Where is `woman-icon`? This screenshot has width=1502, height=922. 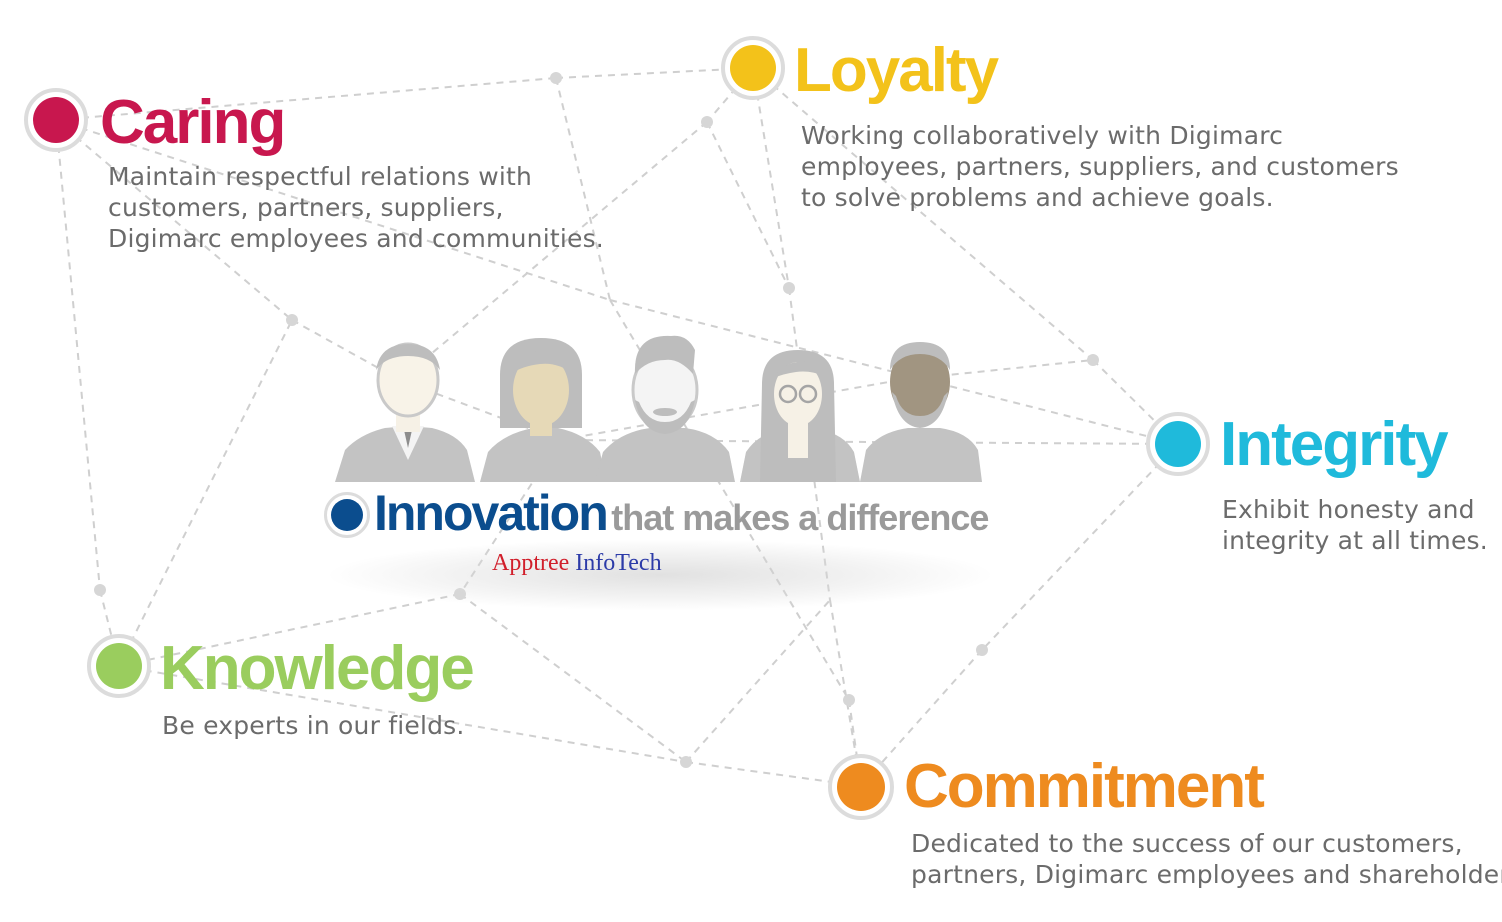
woman-icon is located at coordinates (543, 410).